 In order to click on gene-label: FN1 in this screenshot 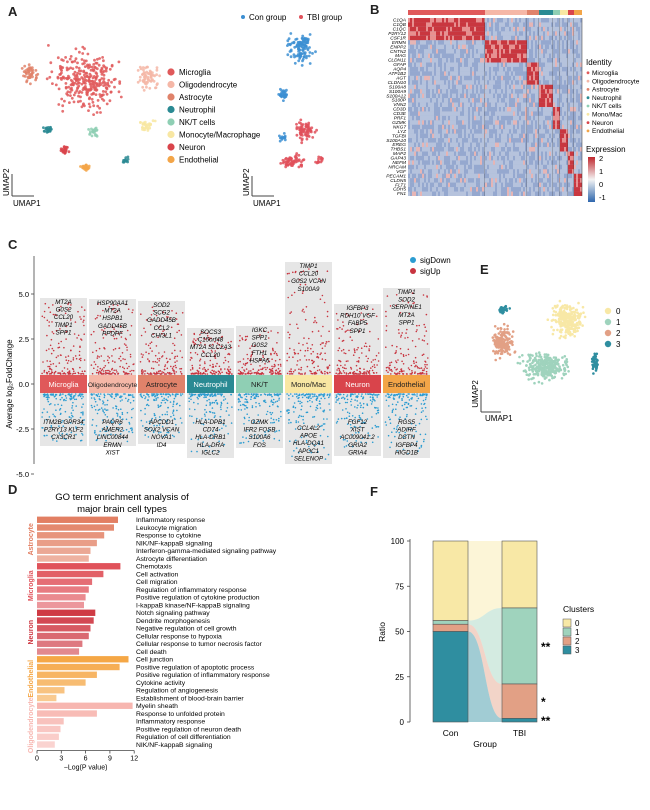, I will do `click(401, 194)`.